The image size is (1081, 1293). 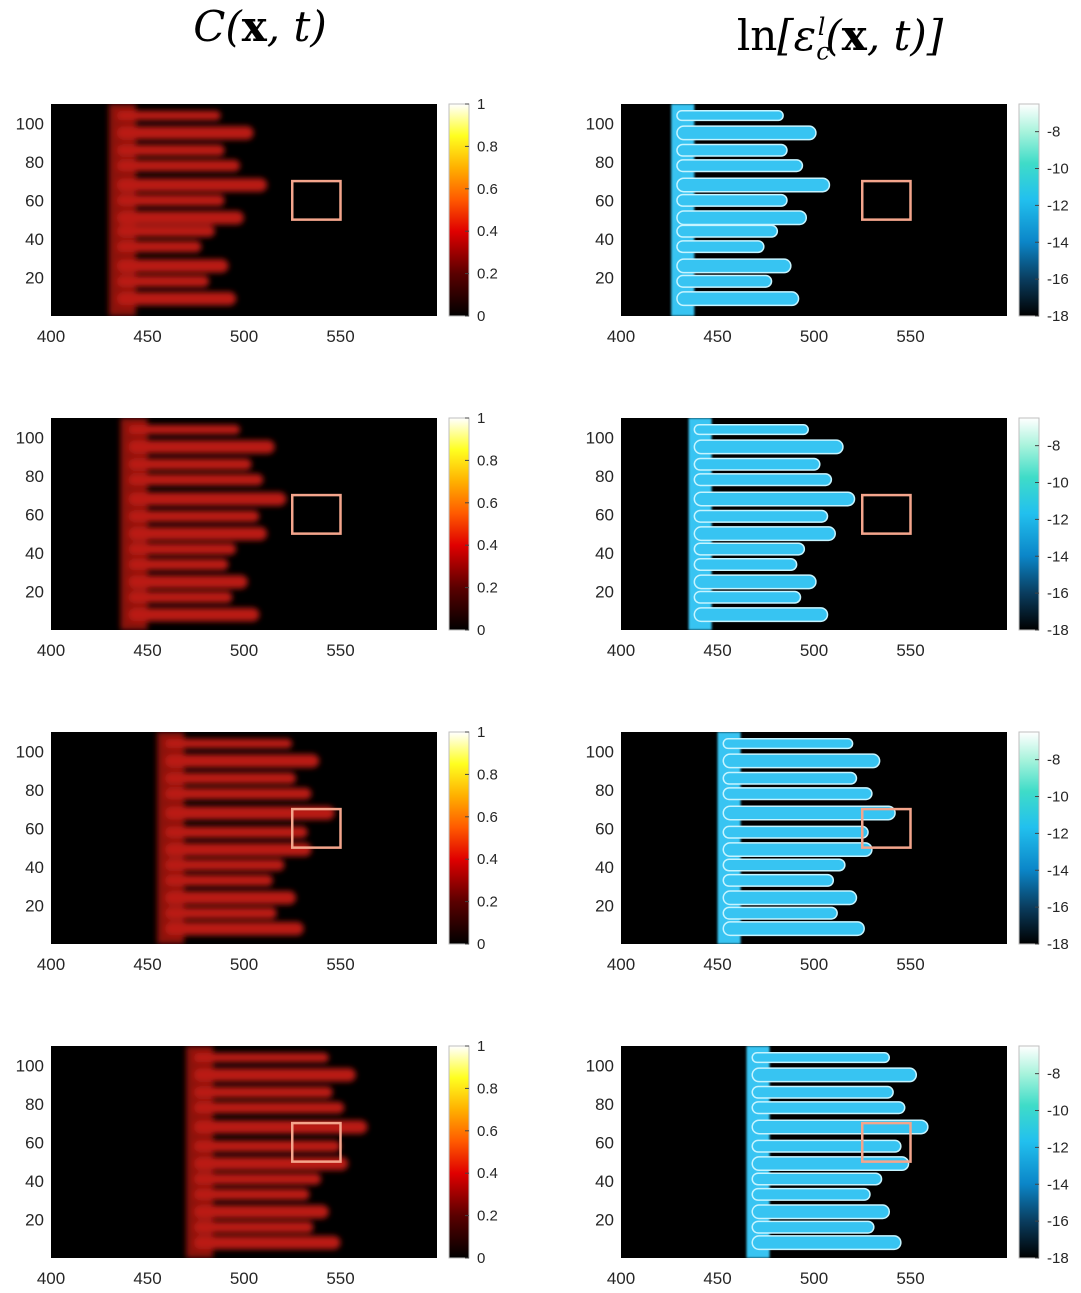 I want to click on colorbar-tick-label: 0.2, so click(x=487, y=1216).